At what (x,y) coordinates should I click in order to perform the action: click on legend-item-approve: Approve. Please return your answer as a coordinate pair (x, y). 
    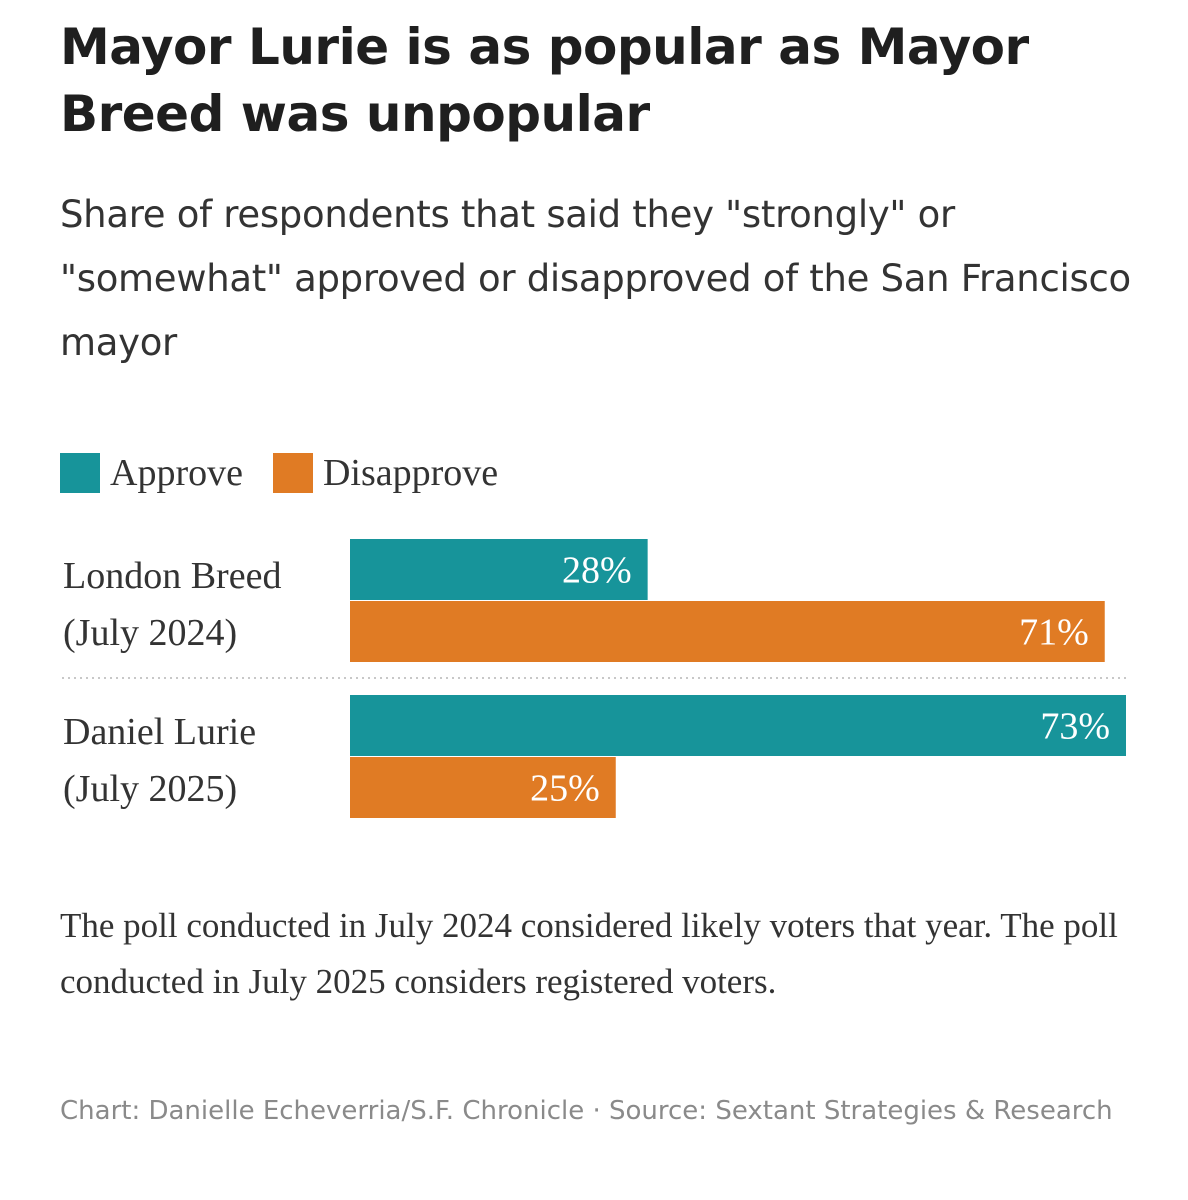
    Looking at the image, I should click on (151, 473).